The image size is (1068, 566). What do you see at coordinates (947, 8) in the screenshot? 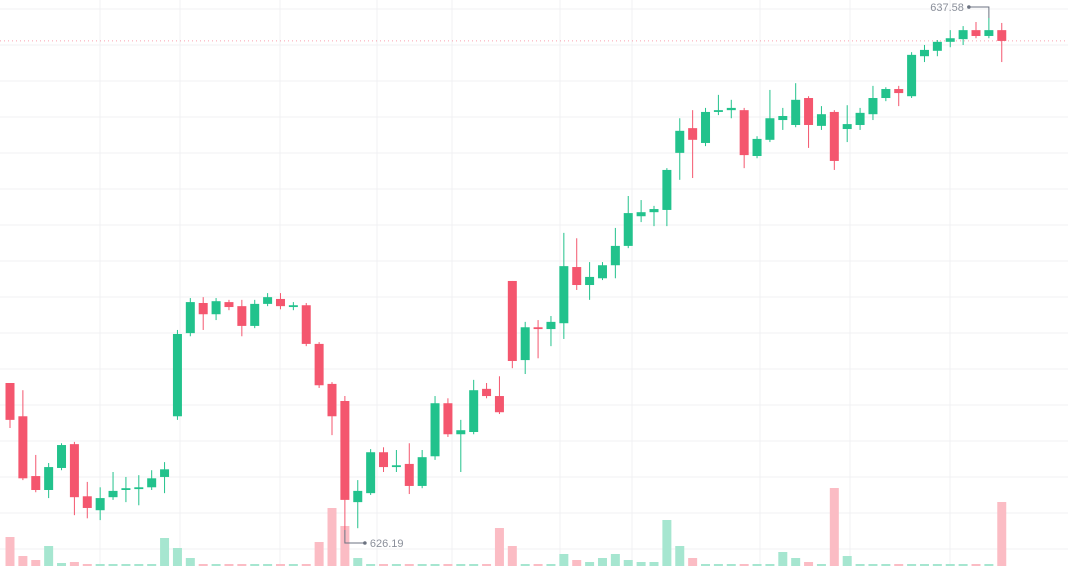
I see `max-label: 637.58` at bounding box center [947, 8].